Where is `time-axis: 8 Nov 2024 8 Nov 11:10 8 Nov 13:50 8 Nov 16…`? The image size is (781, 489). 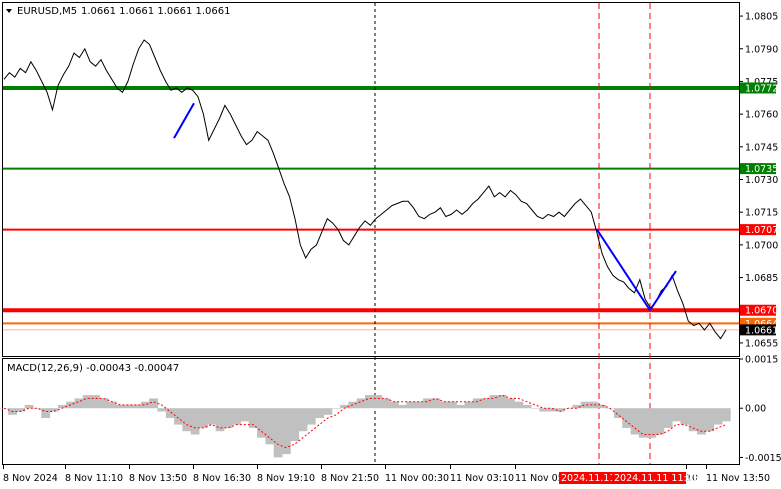 time-axis: 8 Nov 2024 8 Nov 11:10 8 Nov 13:50 8 Nov 16… is located at coordinates (386, 474).